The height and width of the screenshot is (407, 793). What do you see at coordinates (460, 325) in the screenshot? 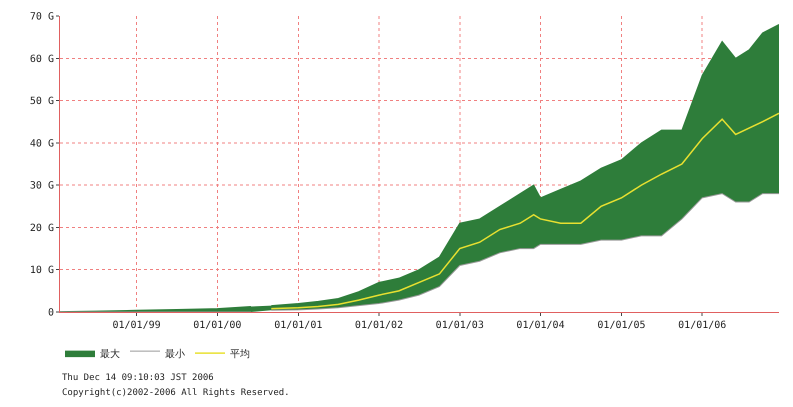
I see `x-tick-label: 01/01/03` at bounding box center [460, 325].